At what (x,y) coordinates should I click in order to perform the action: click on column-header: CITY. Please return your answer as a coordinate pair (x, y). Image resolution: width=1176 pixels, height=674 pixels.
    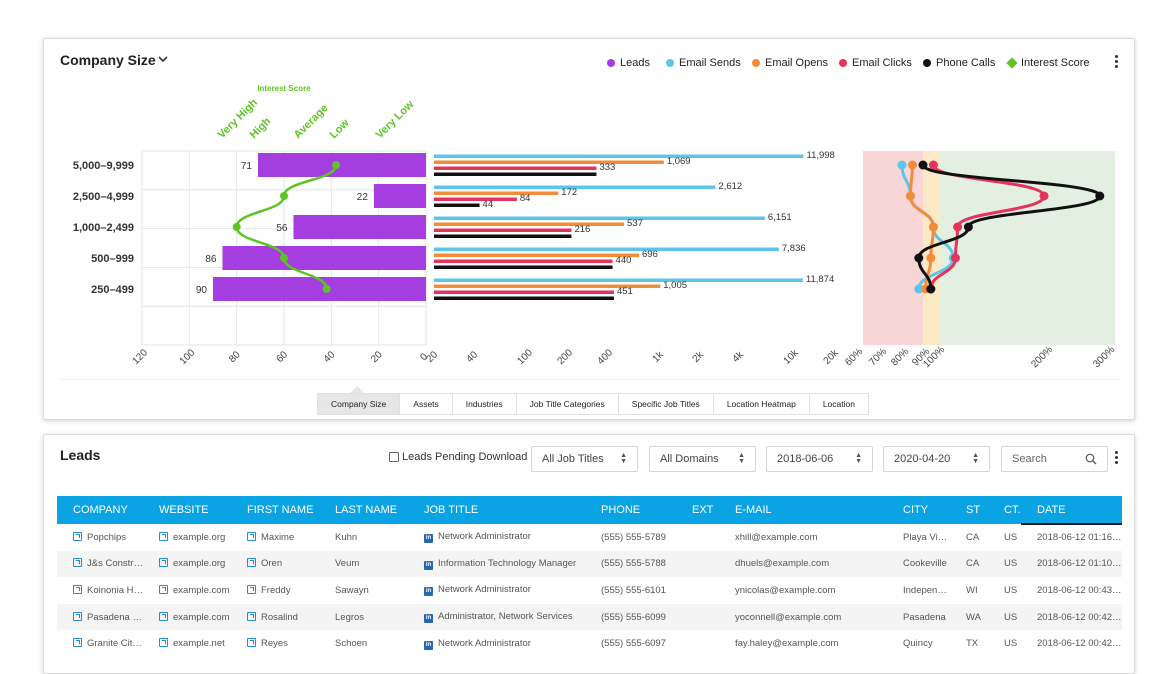
    Looking at the image, I should click on (918, 510).